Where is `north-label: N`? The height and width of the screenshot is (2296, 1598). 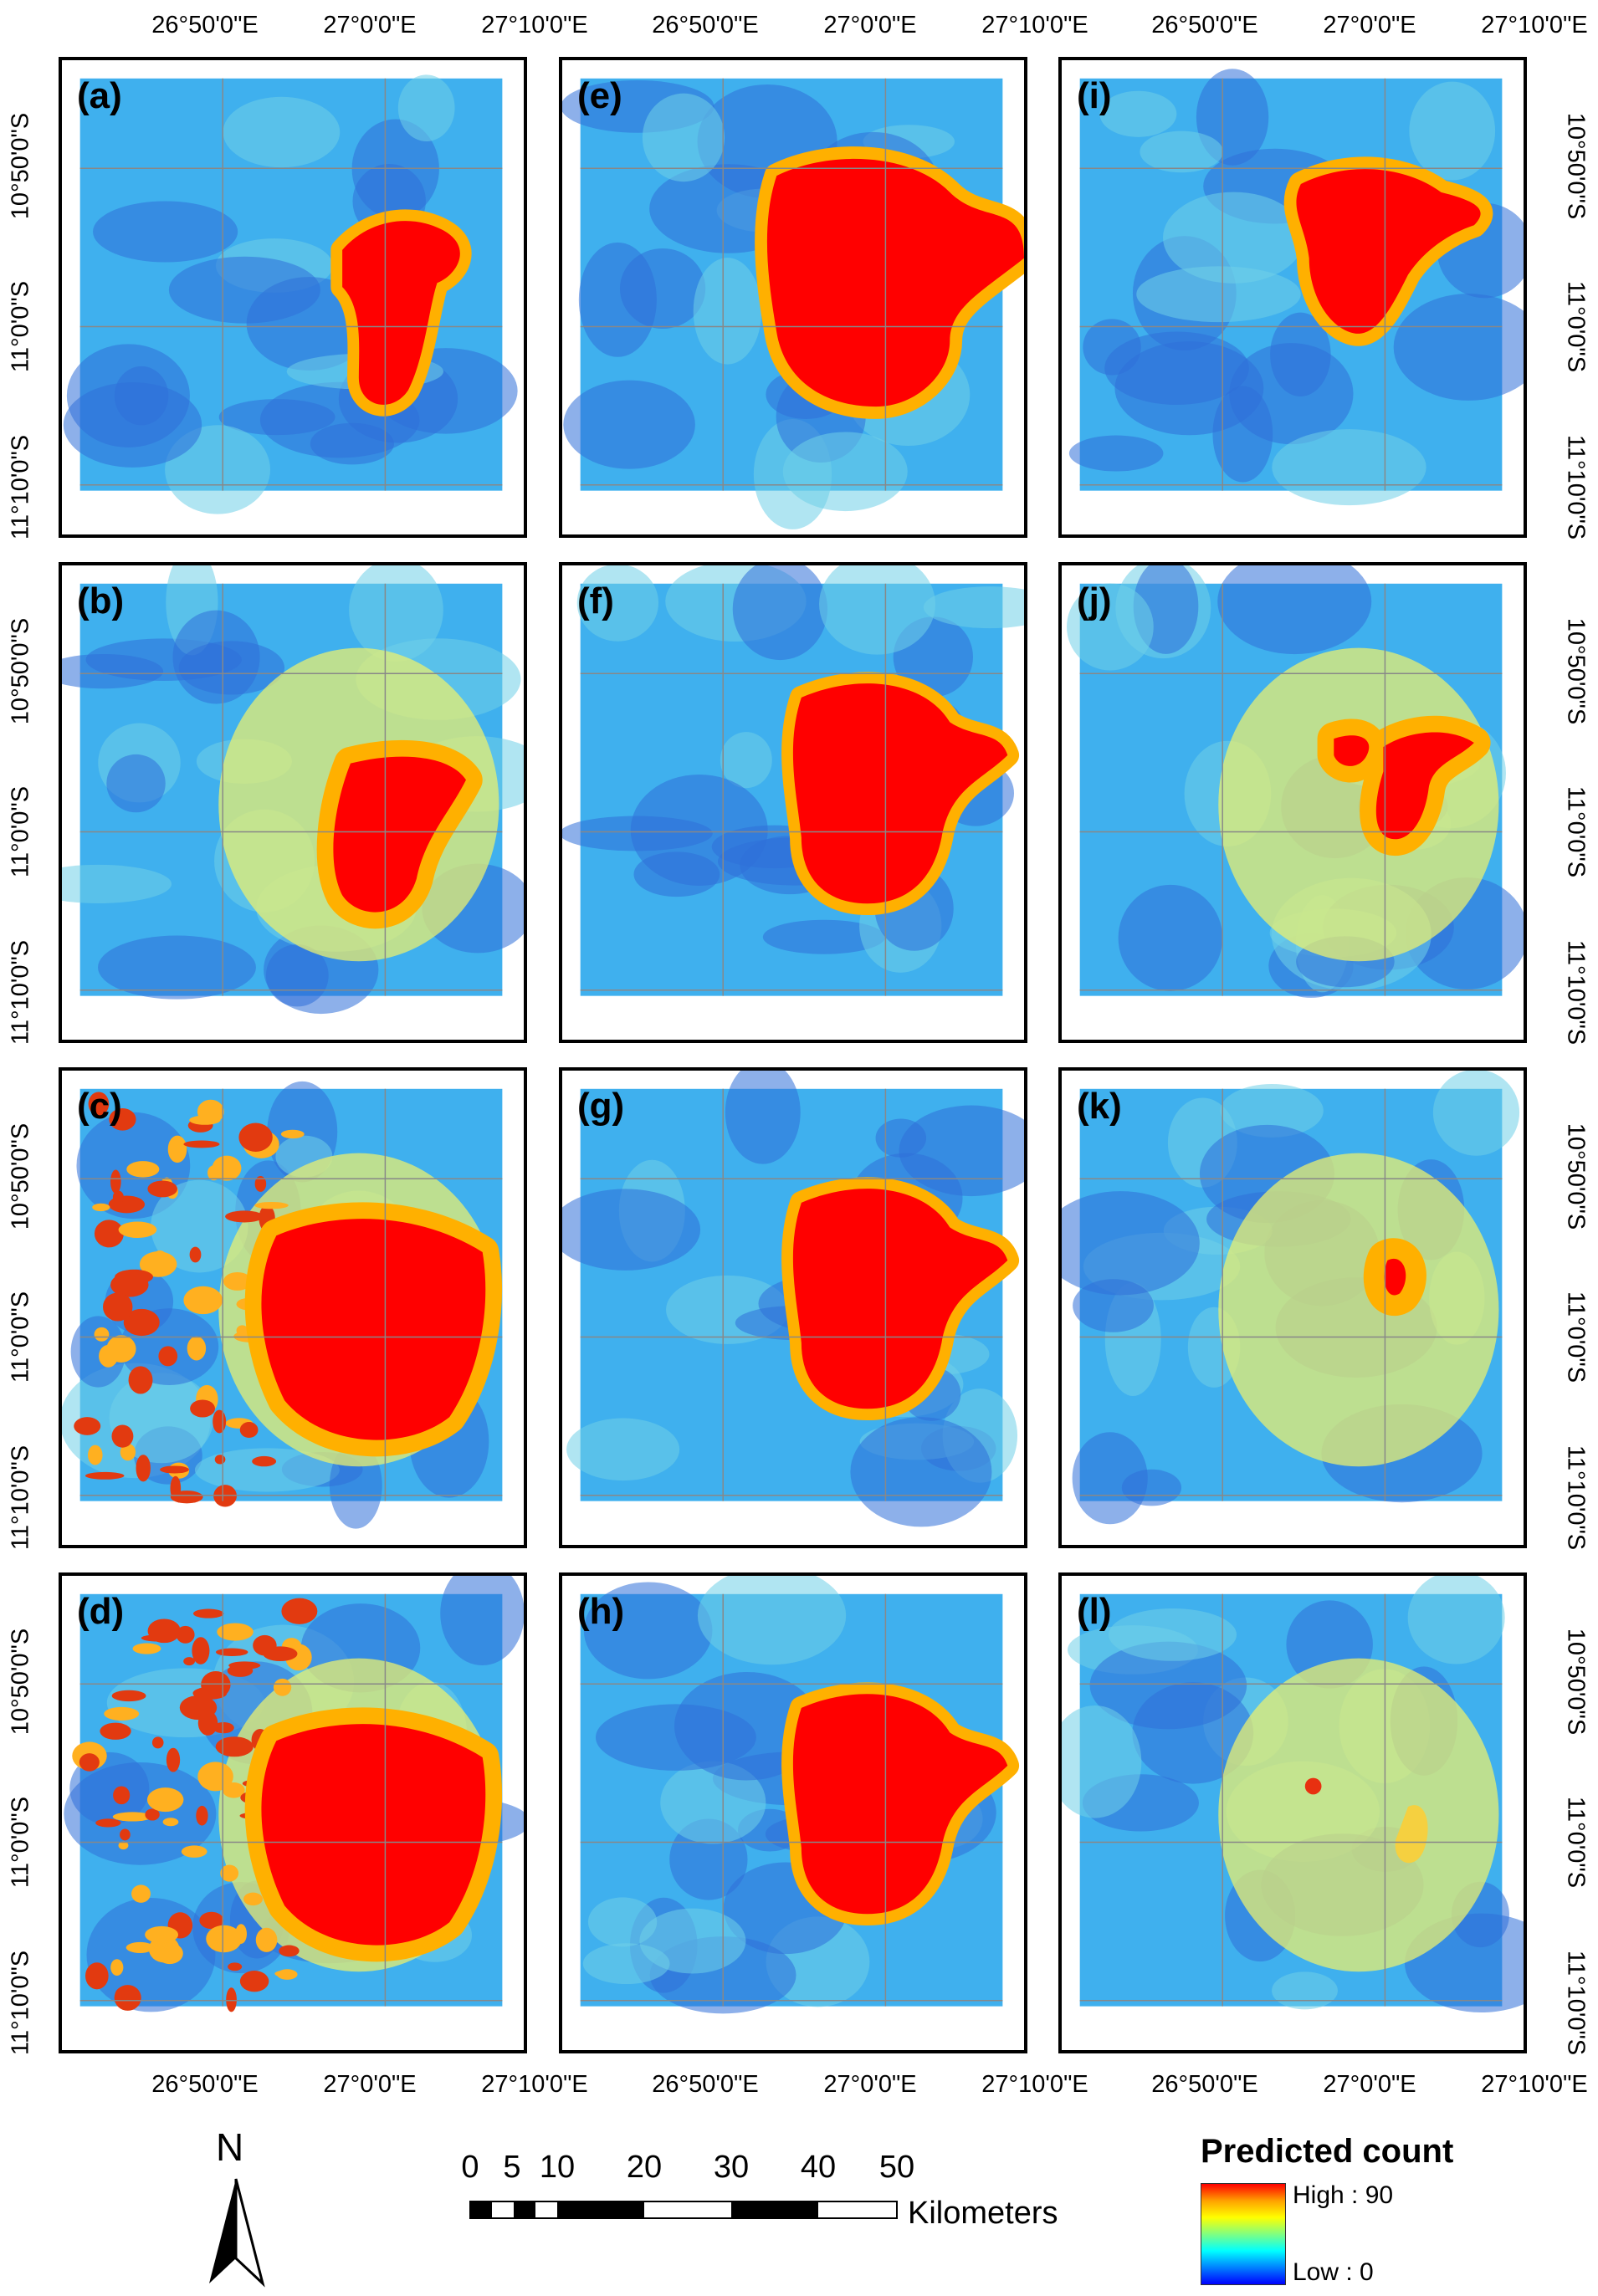 north-label: N is located at coordinates (230, 2147).